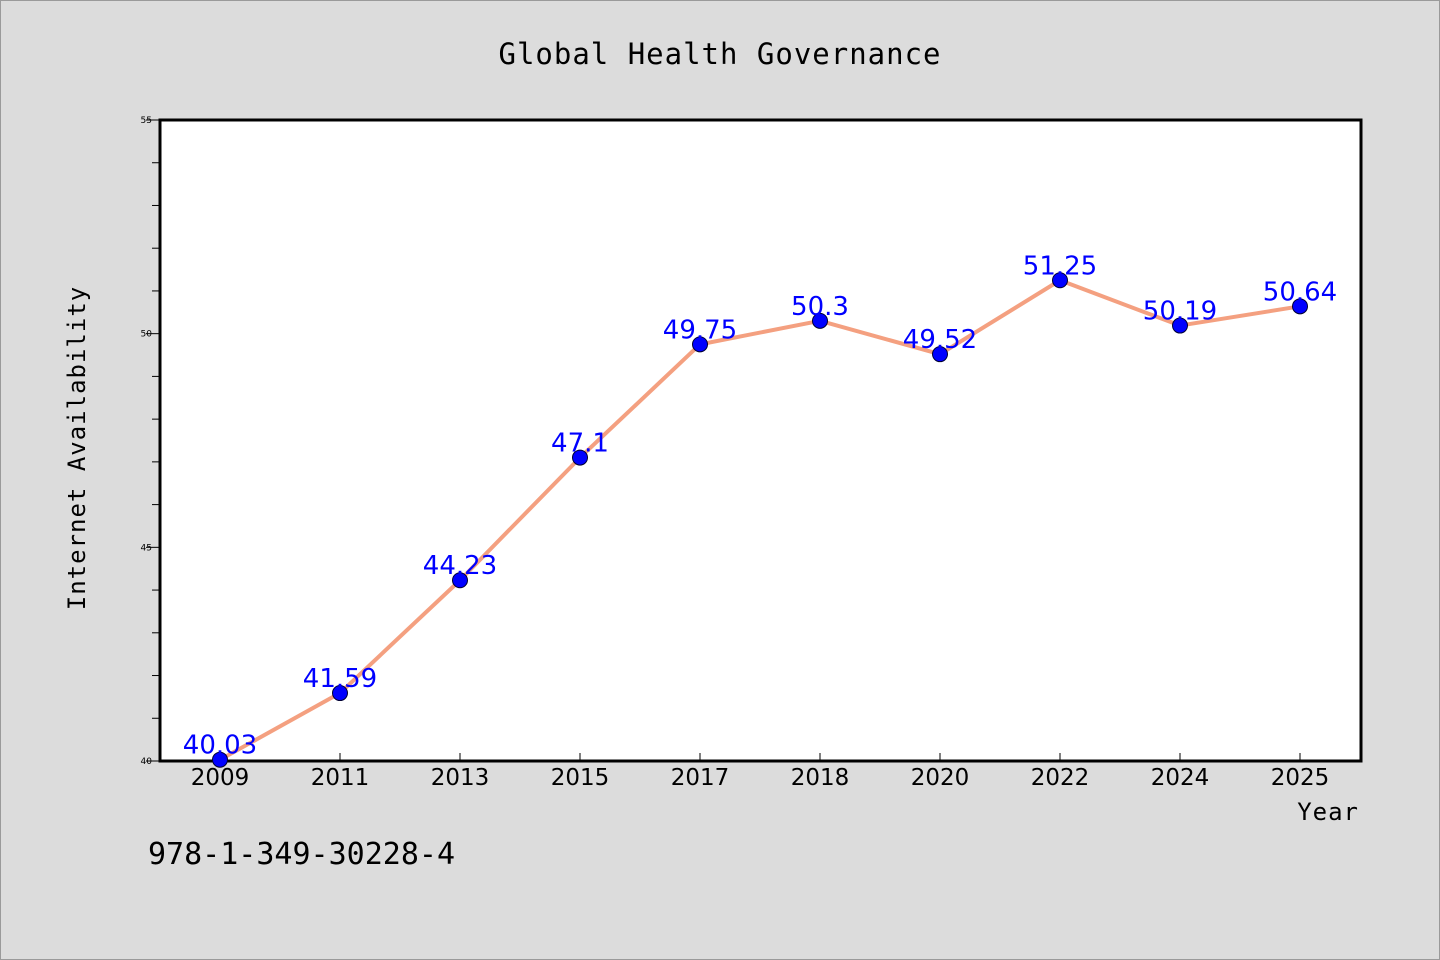  What do you see at coordinates (147, 335) in the screenshot?
I see `y-tick-label: 50` at bounding box center [147, 335].